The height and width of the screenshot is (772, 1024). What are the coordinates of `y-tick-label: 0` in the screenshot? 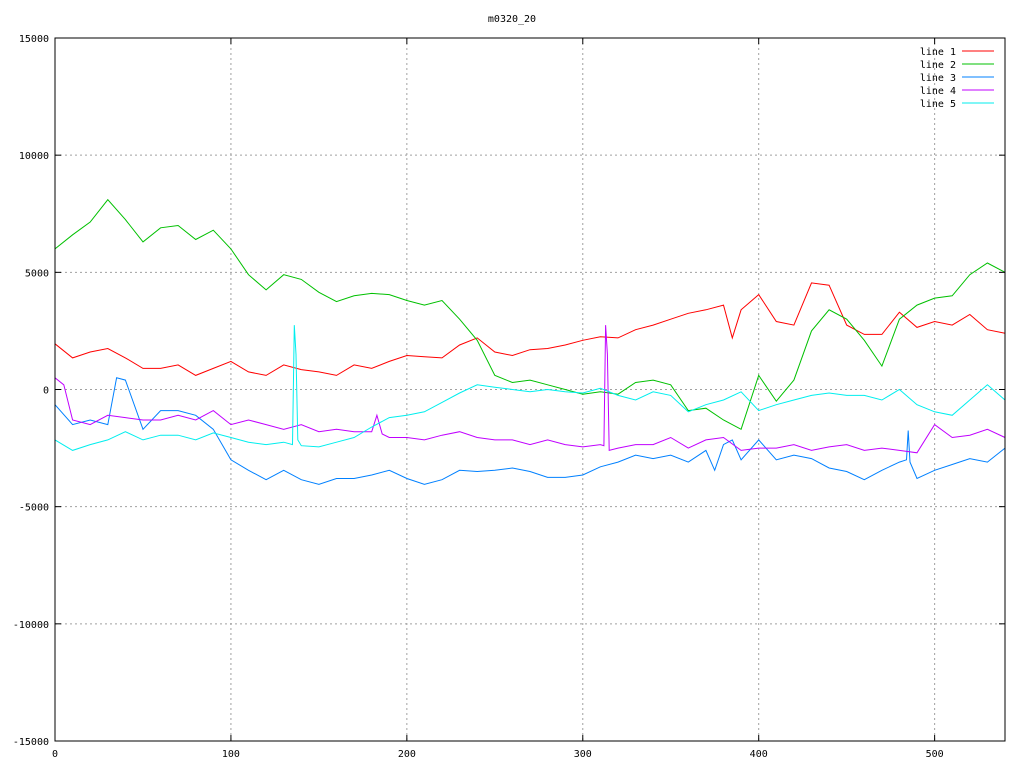 It's located at (46, 391).